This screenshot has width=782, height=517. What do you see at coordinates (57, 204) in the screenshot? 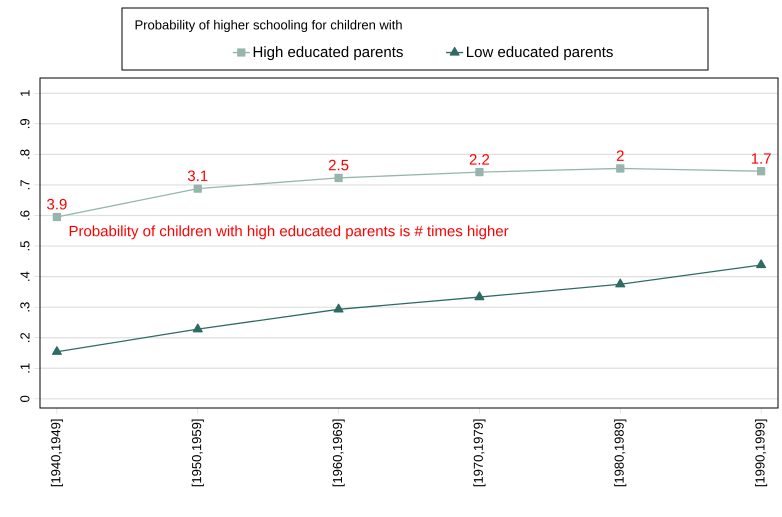
I see `annotation: 3.9` at bounding box center [57, 204].